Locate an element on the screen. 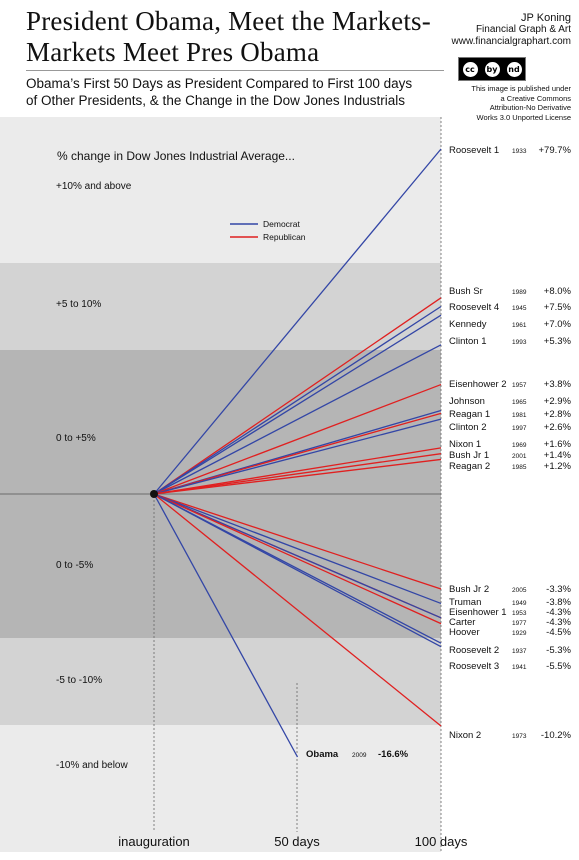  x-tick-label: 100 days is located at coordinates (441, 841).